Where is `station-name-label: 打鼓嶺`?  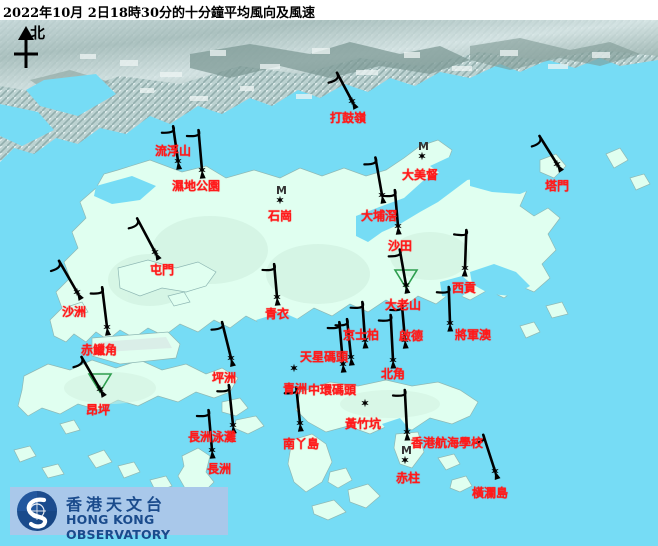
station-name-label: 打鼓嶺 is located at coordinates (348, 118).